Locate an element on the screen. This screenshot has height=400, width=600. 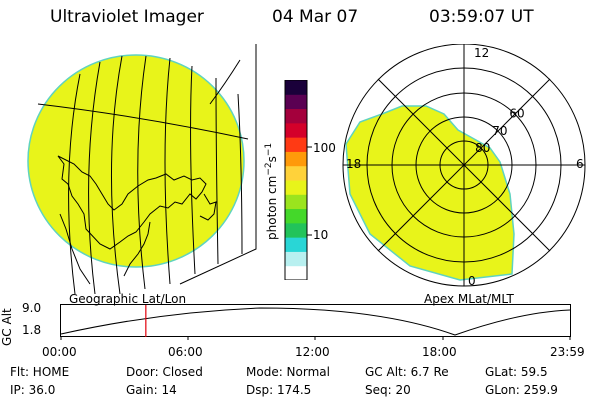
geographic-projection-label: Geographic Lat/Lon is located at coordinates (128, 299).